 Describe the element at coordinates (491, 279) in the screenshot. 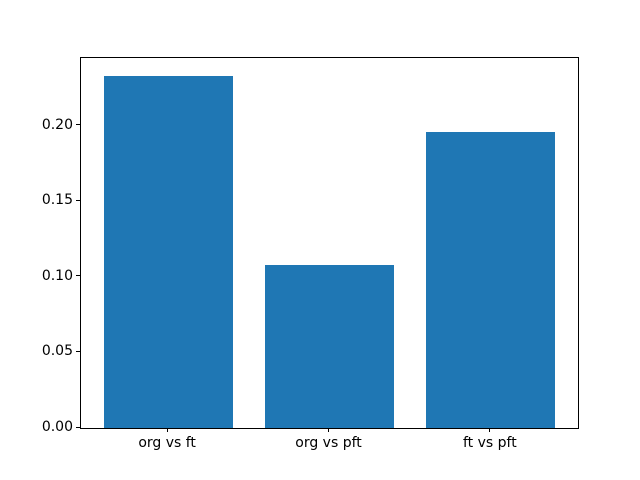

I see `bar-ft-vs-pft` at that location.